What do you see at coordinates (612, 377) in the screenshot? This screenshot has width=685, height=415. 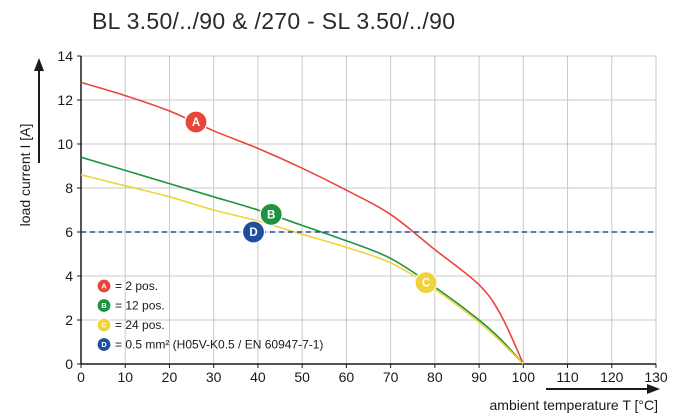 I see `x-tick-label: 120` at bounding box center [612, 377].